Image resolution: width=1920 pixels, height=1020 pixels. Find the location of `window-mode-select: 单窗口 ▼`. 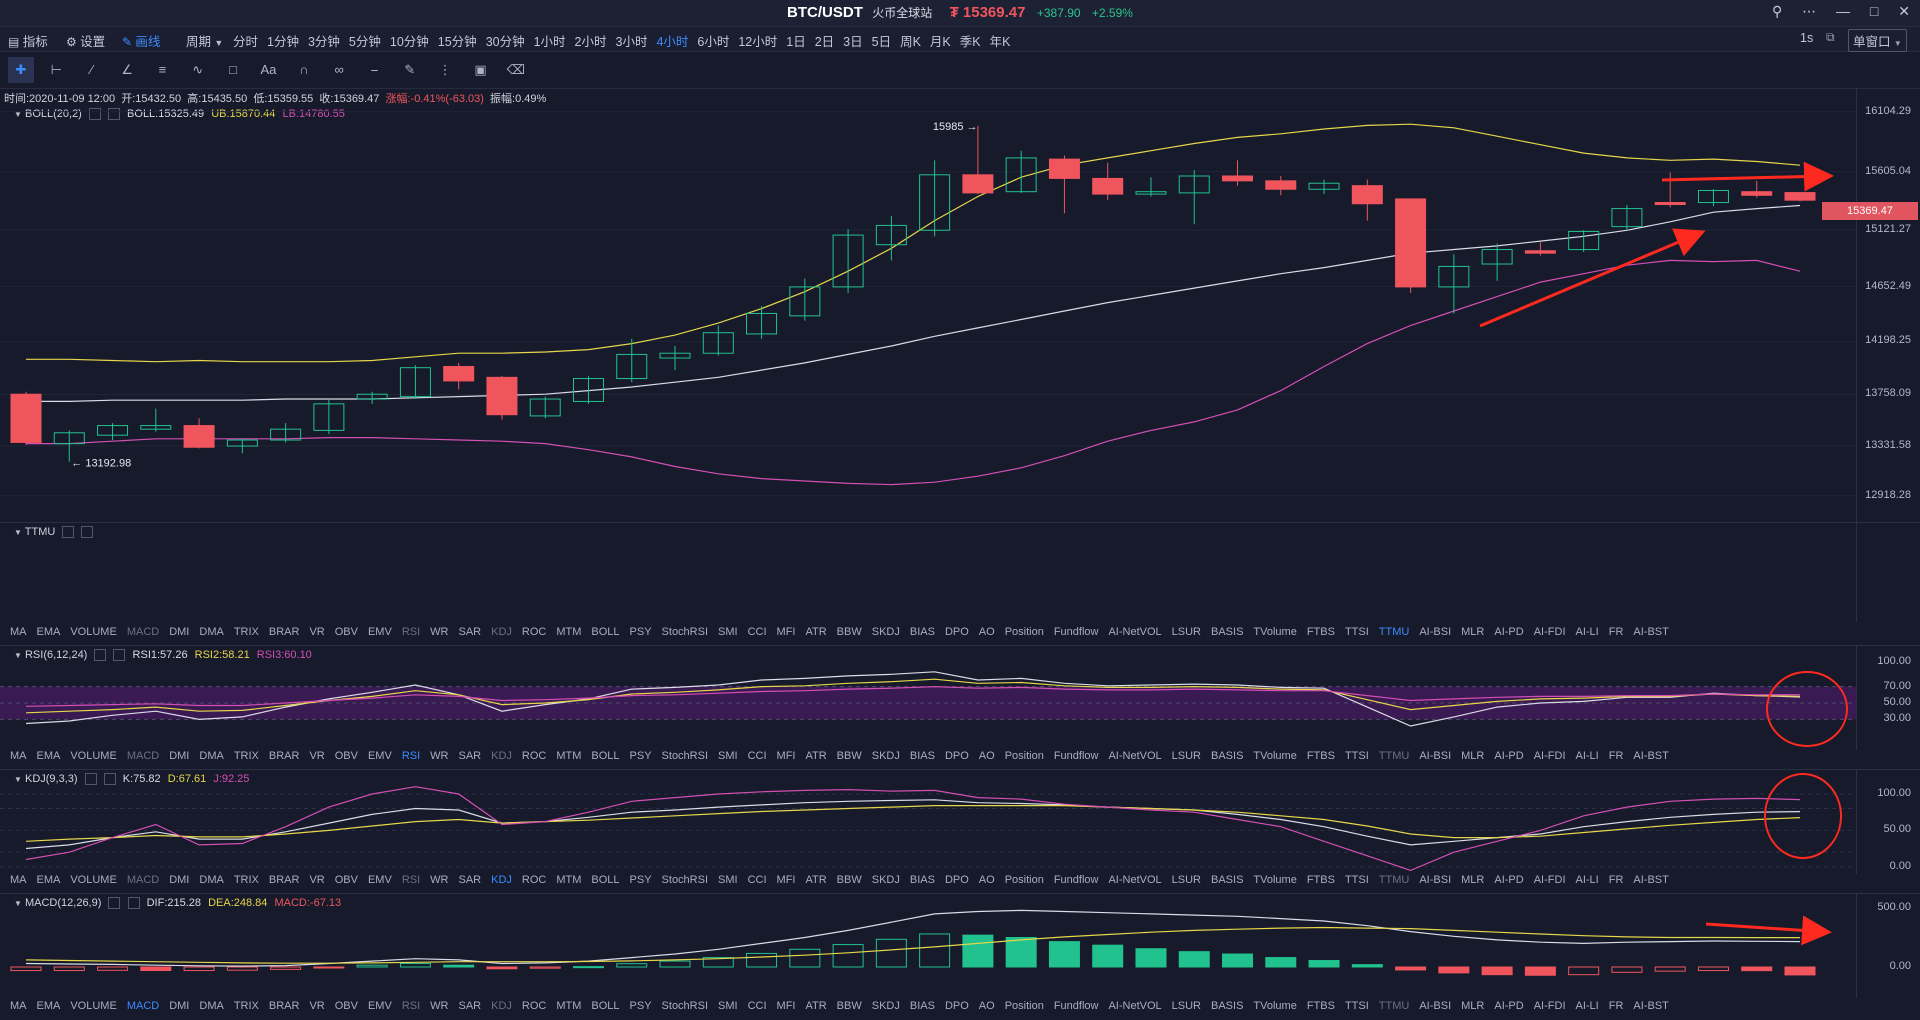

window-mode-select: 单窗口 ▼ is located at coordinates (1877, 40).